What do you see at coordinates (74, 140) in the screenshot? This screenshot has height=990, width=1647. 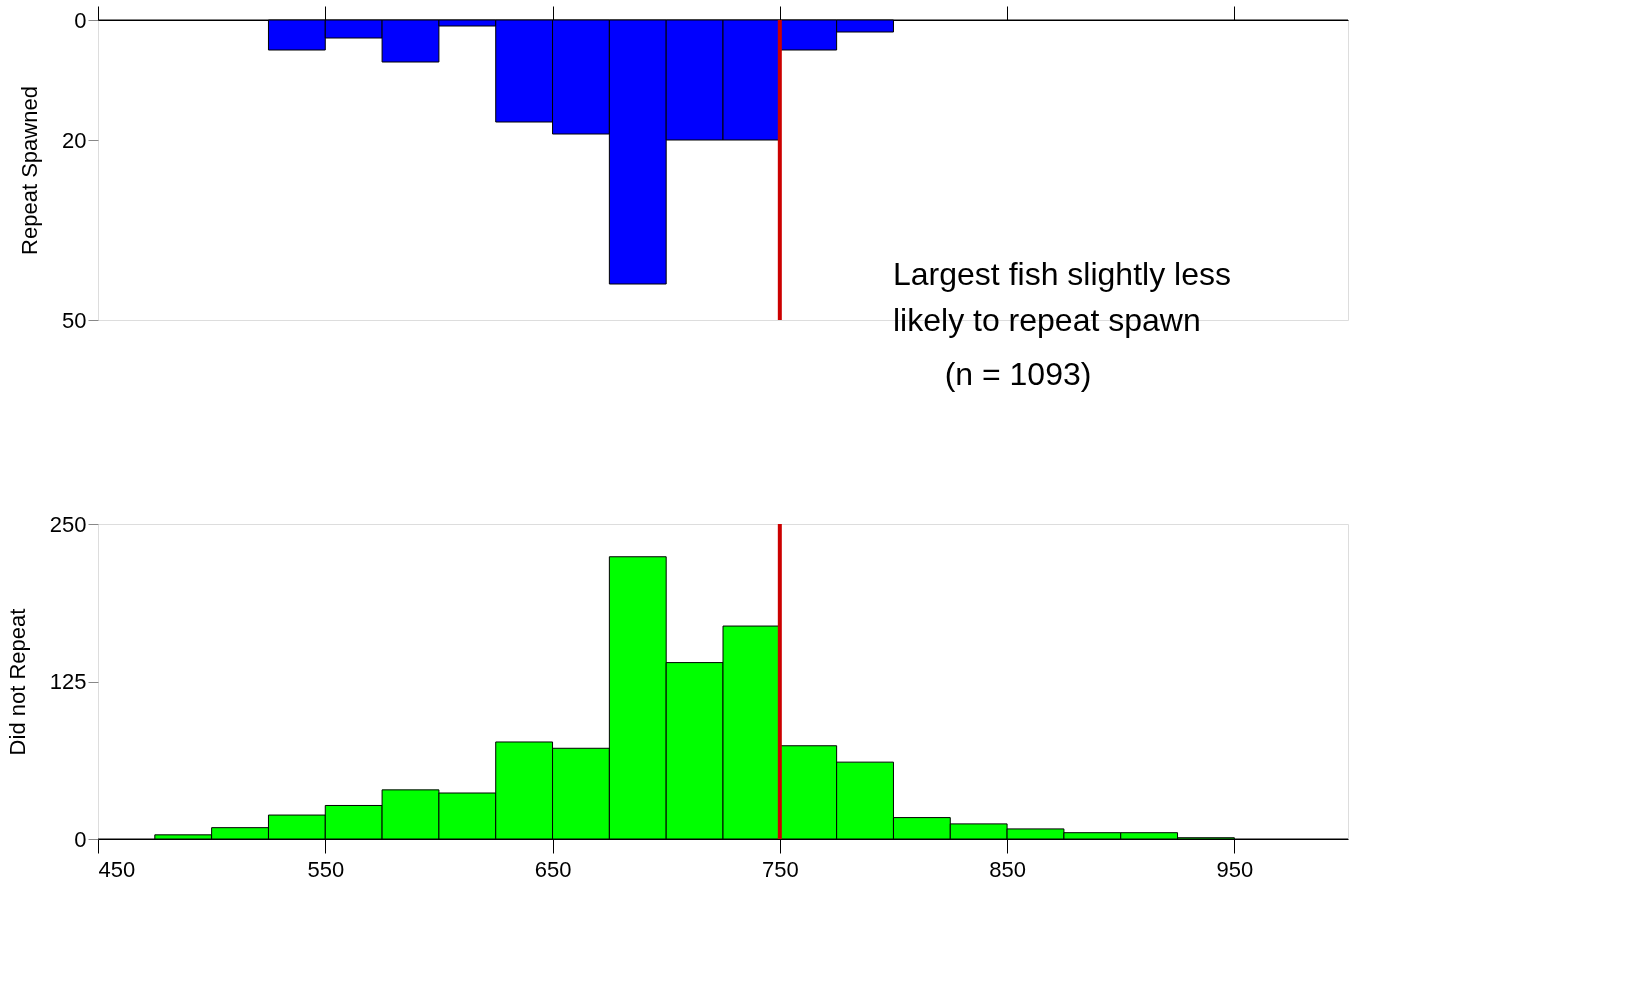 I see `y-tick-label: 20` at bounding box center [74, 140].